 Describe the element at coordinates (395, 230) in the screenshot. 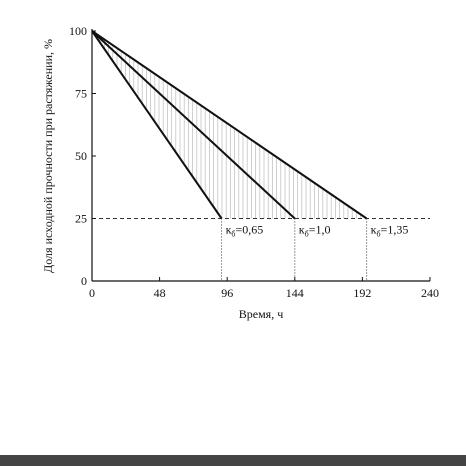

I see `annotation-text: =1,35` at that location.